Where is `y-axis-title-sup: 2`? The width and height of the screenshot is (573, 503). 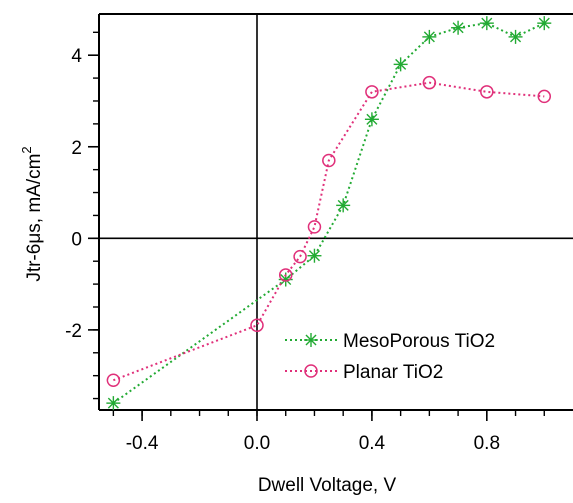
y-axis-title-sup: 2 is located at coordinates (26, 149).